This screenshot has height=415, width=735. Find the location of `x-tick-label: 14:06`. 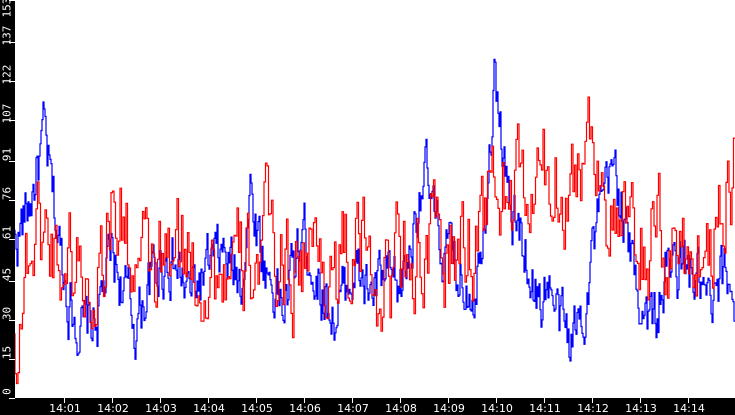

x-tick-label: 14:06 is located at coordinates (305, 408).